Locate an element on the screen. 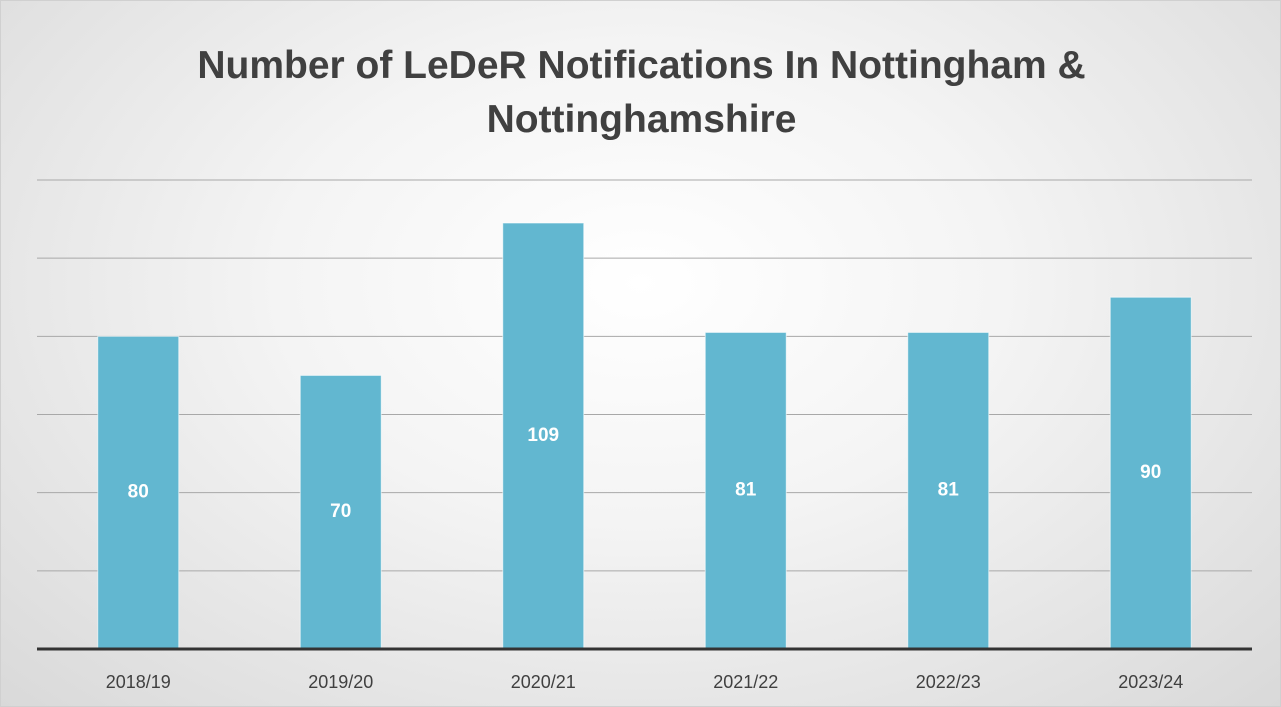 Image resolution: width=1281 pixels, height=707 pixels. data-label: 70 is located at coordinates (340, 511).